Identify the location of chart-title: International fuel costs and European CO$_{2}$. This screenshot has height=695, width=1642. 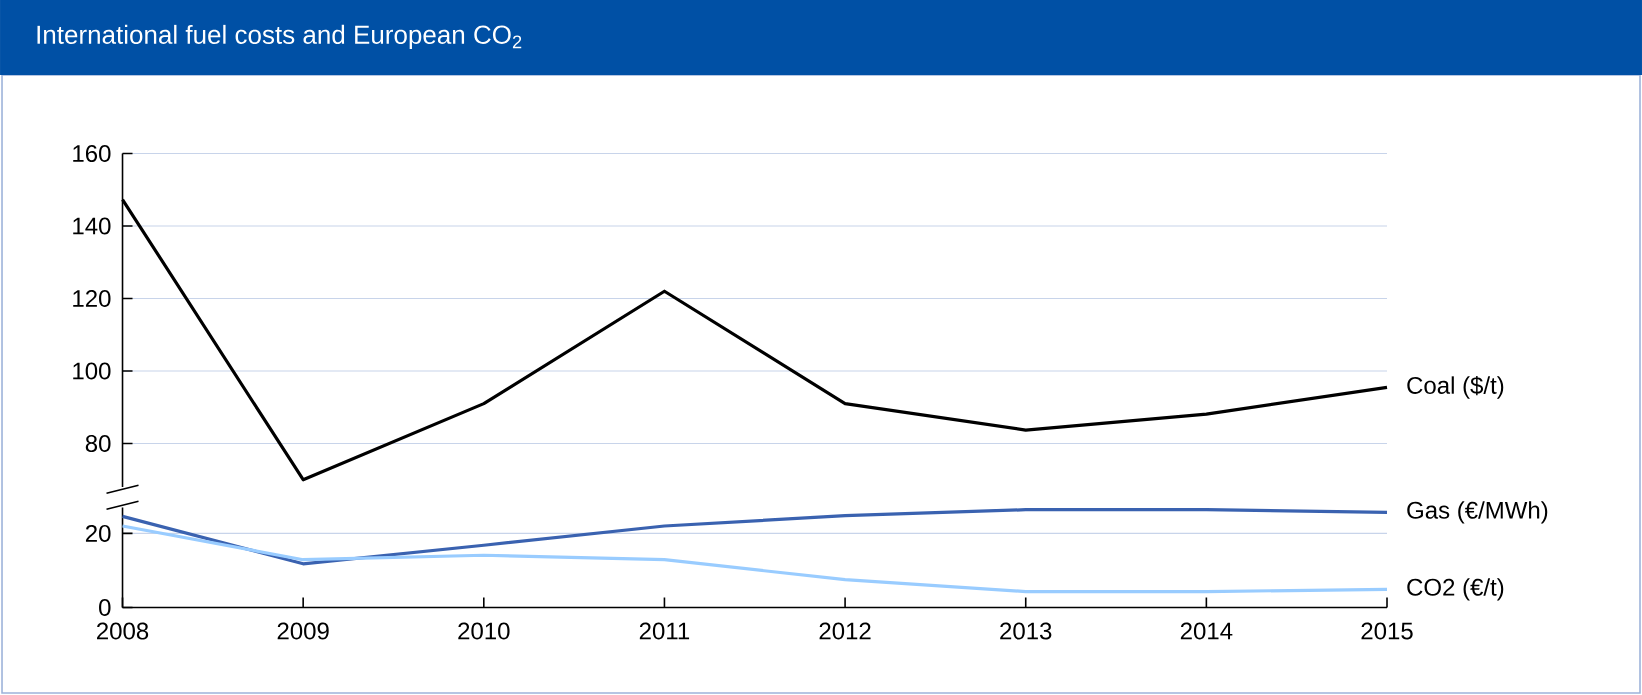
(279, 37).